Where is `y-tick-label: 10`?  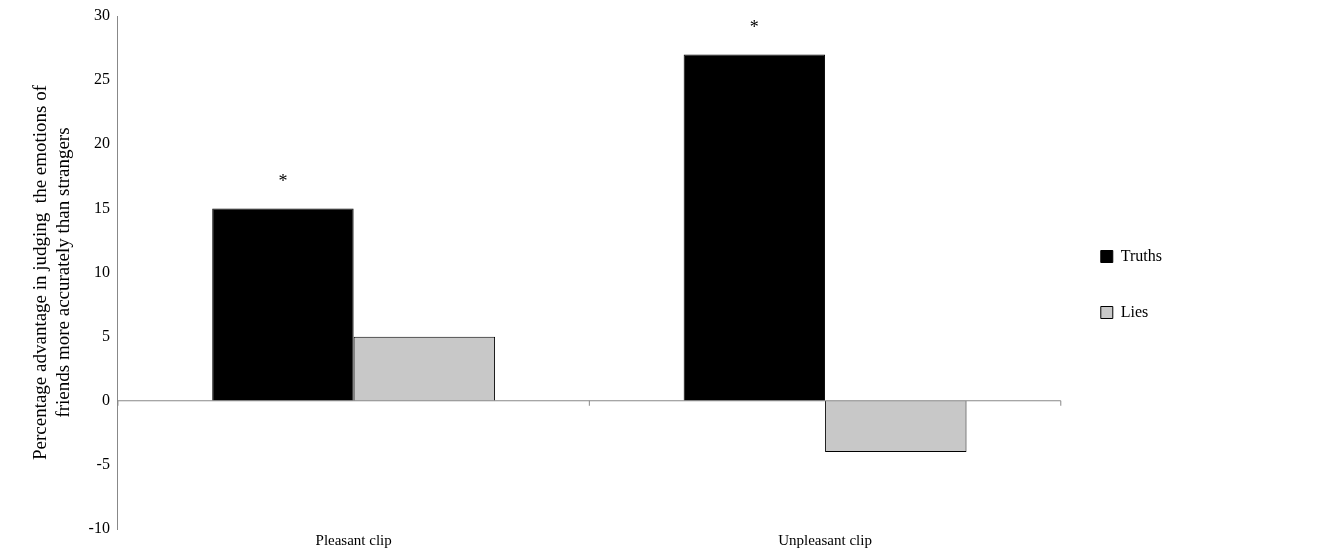
y-tick-label: 10 is located at coordinates (101, 271).